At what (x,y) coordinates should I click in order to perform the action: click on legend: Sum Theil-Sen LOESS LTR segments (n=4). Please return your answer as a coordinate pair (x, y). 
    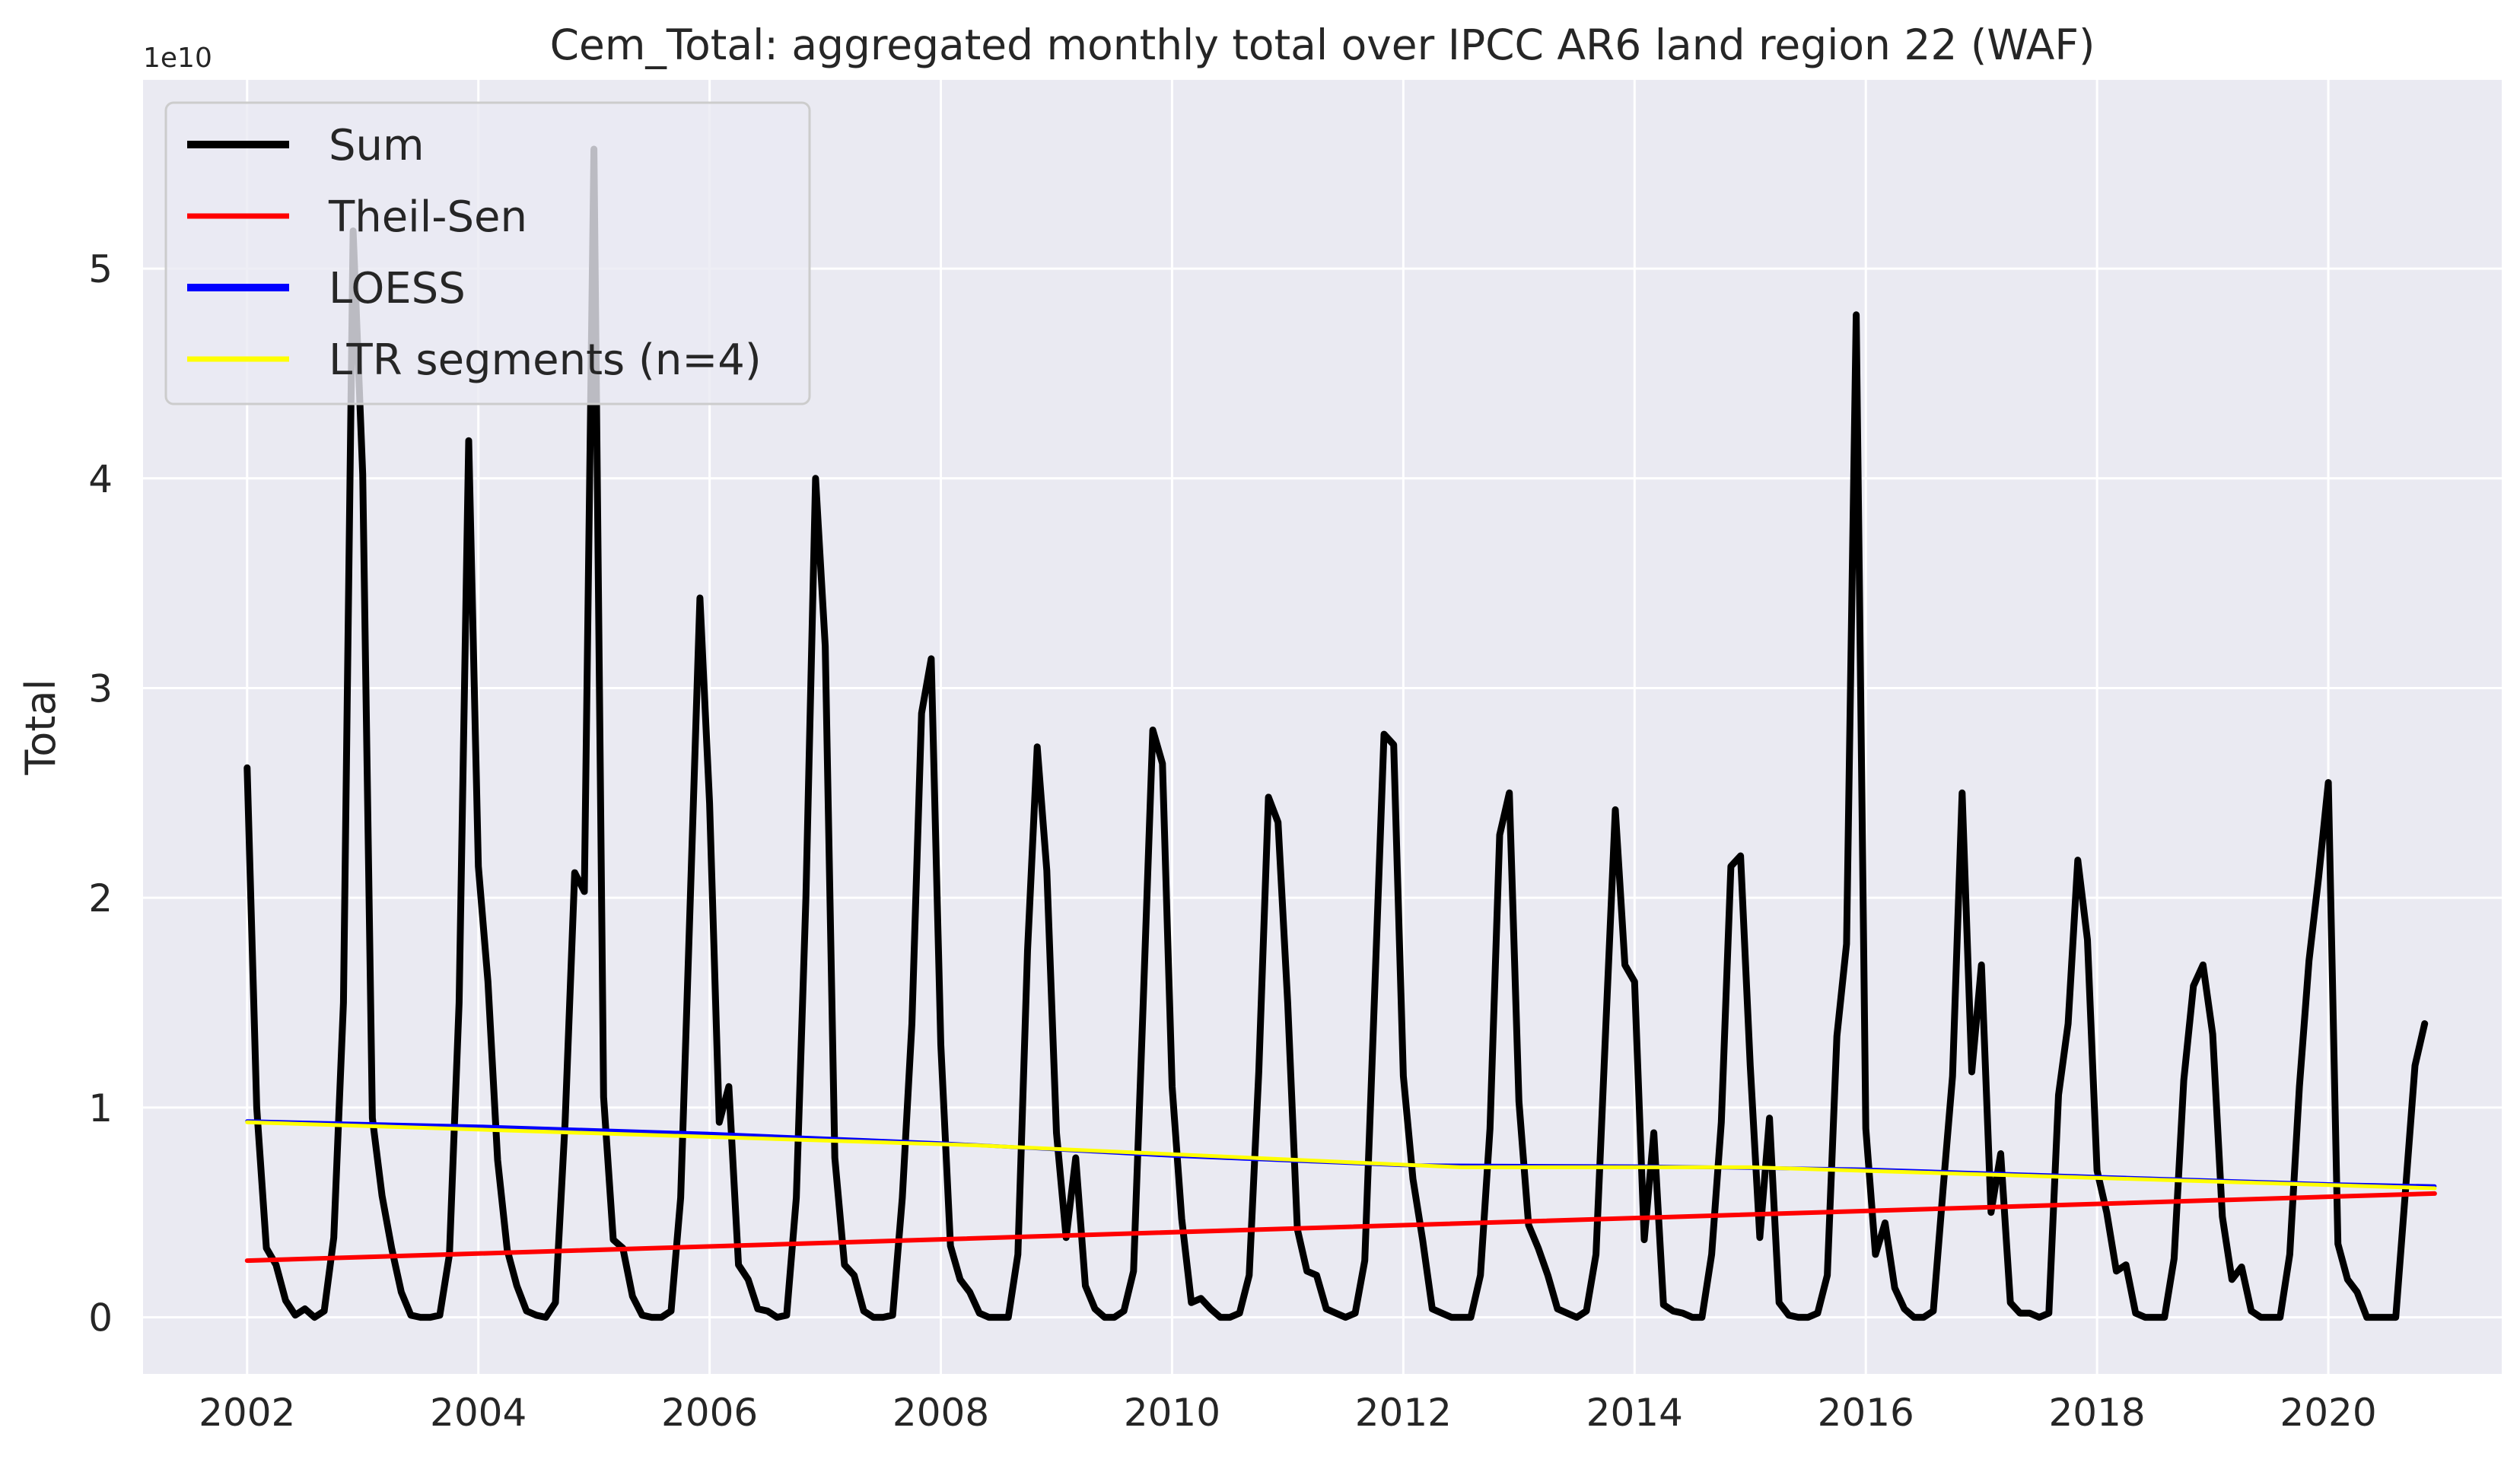
    Looking at the image, I should click on (487, 253).